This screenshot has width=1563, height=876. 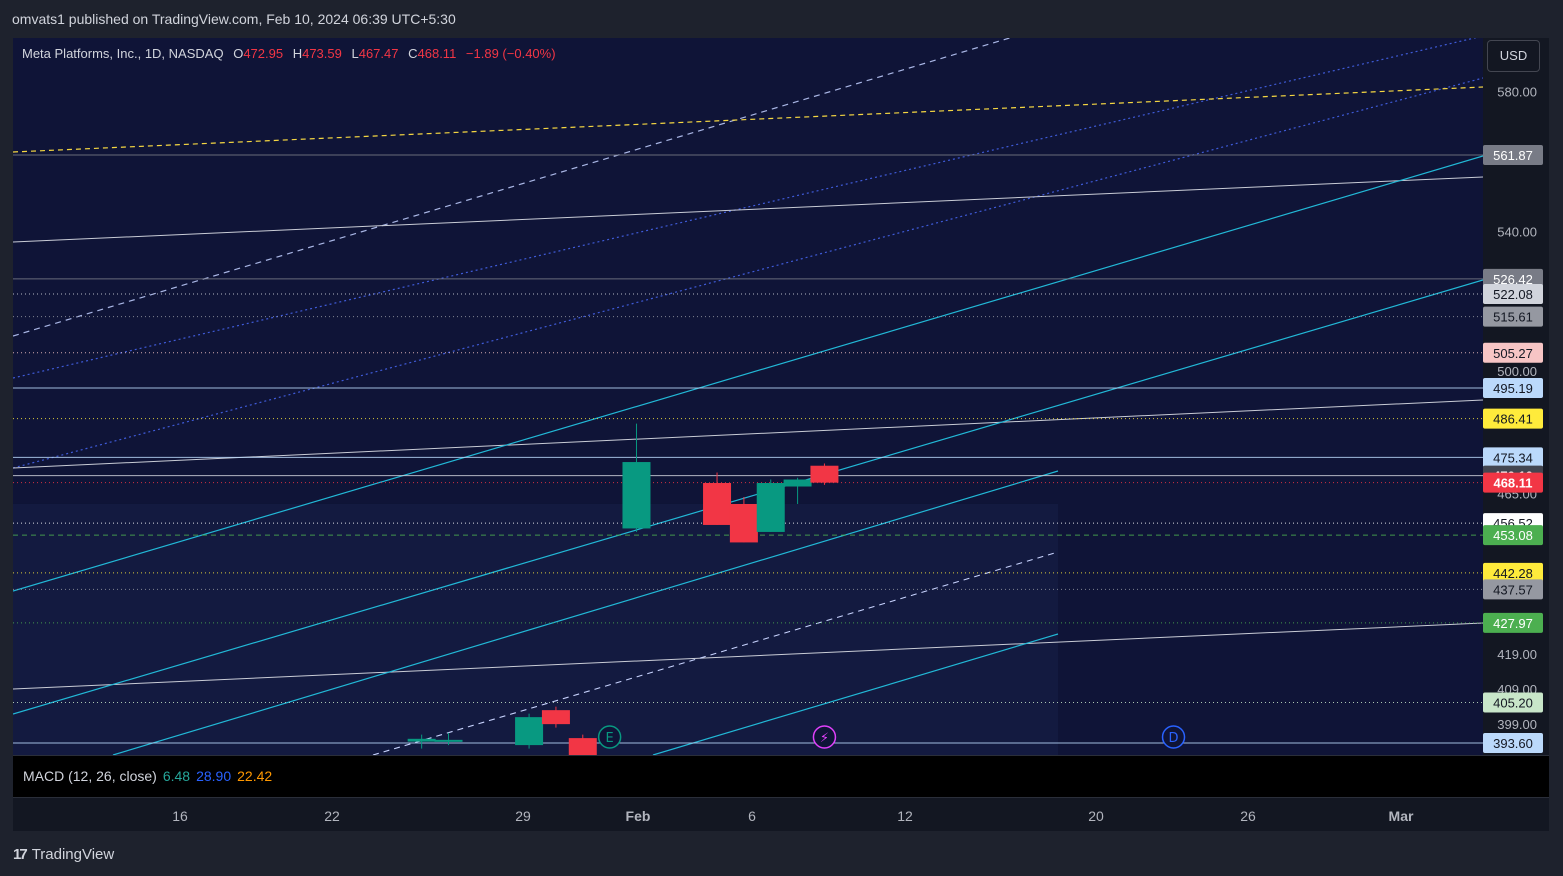 I want to click on price-badge-label-5: 495.19, so click(x=1513, y=388).